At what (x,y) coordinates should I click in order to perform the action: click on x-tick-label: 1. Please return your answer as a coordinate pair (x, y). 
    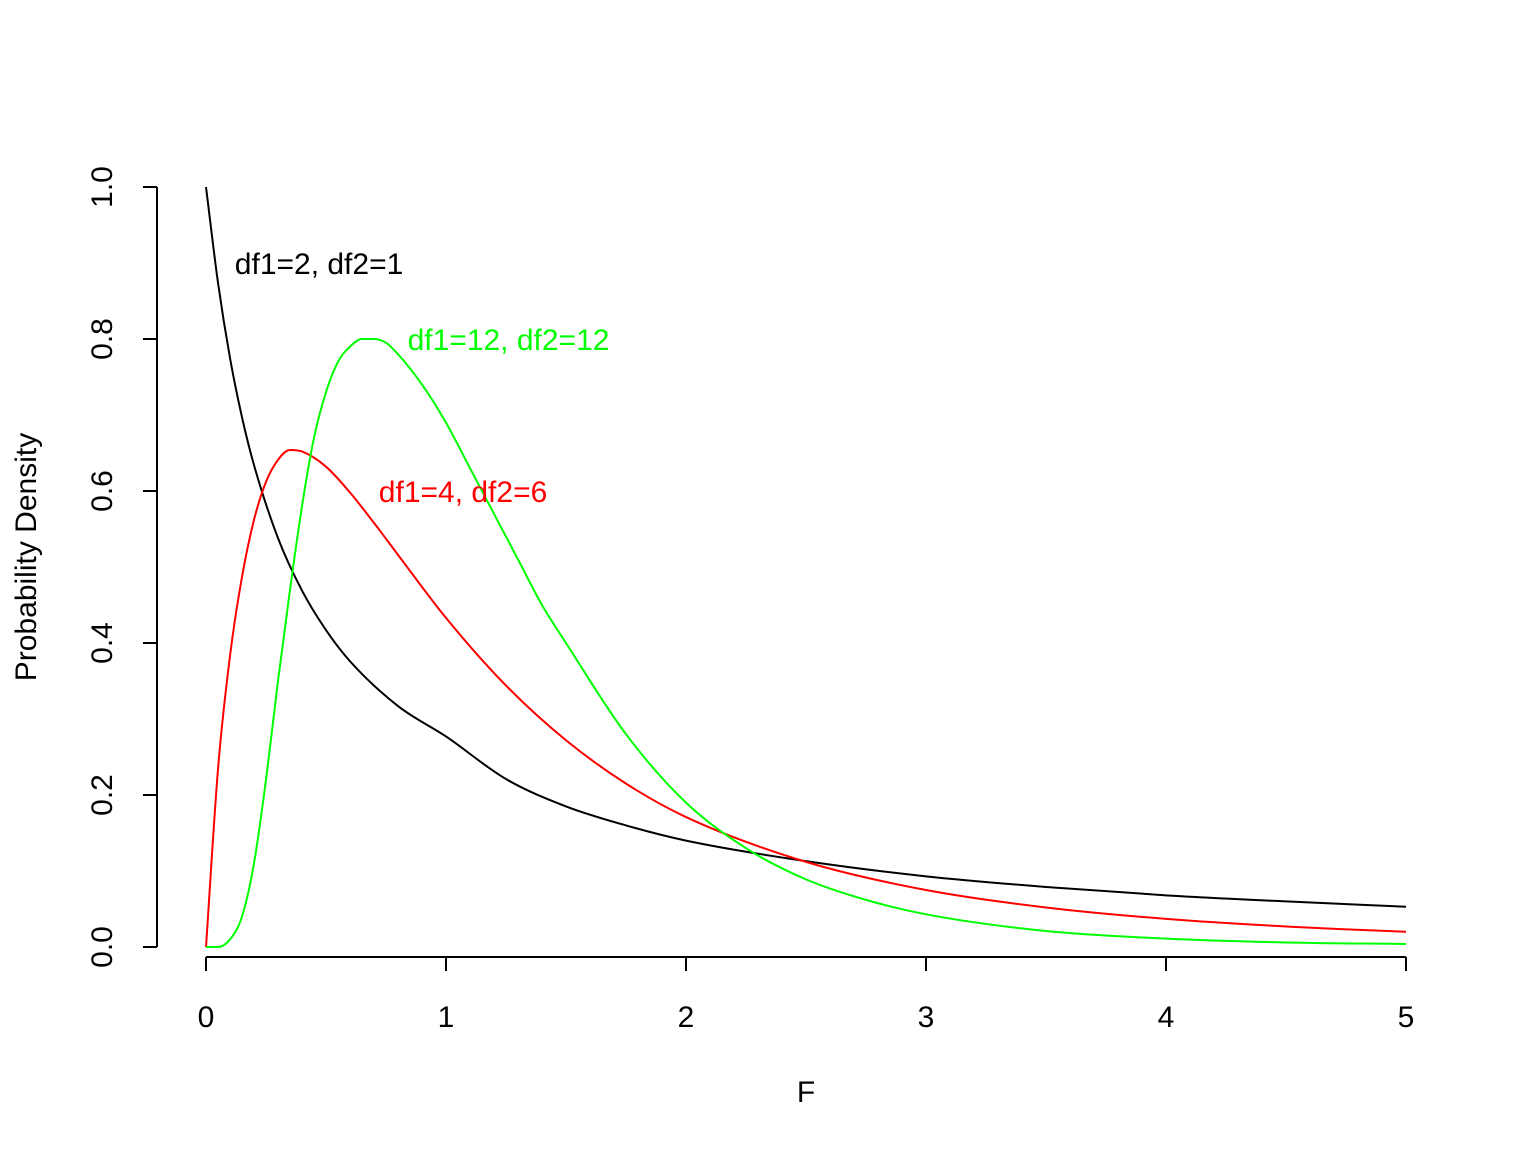
    Looking at the image, I should click on (446, 1017).